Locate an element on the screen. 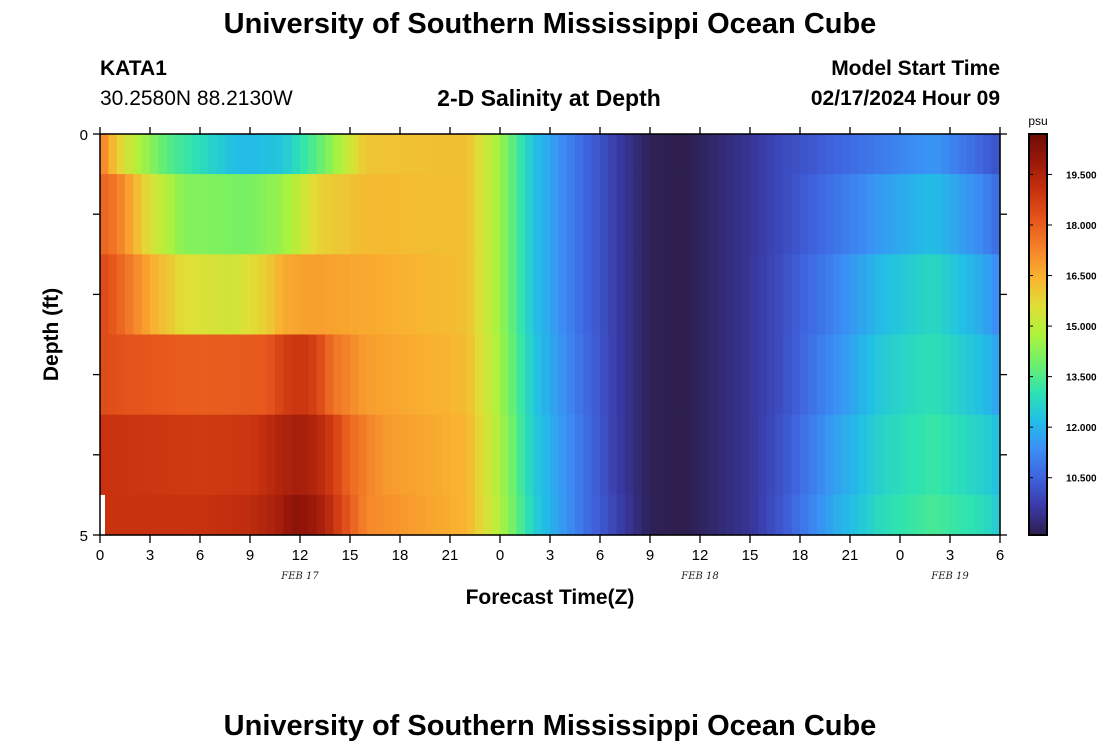 The height and width of the screenshot is (750, 1100). colorbar-tick-label: 19.500 is located at coordinates (1081, 175).